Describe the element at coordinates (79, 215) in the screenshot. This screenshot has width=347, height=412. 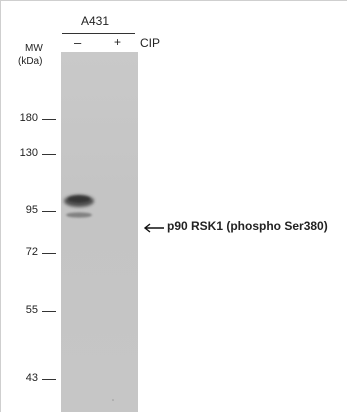
I see `band-lower-lane1` at that location.